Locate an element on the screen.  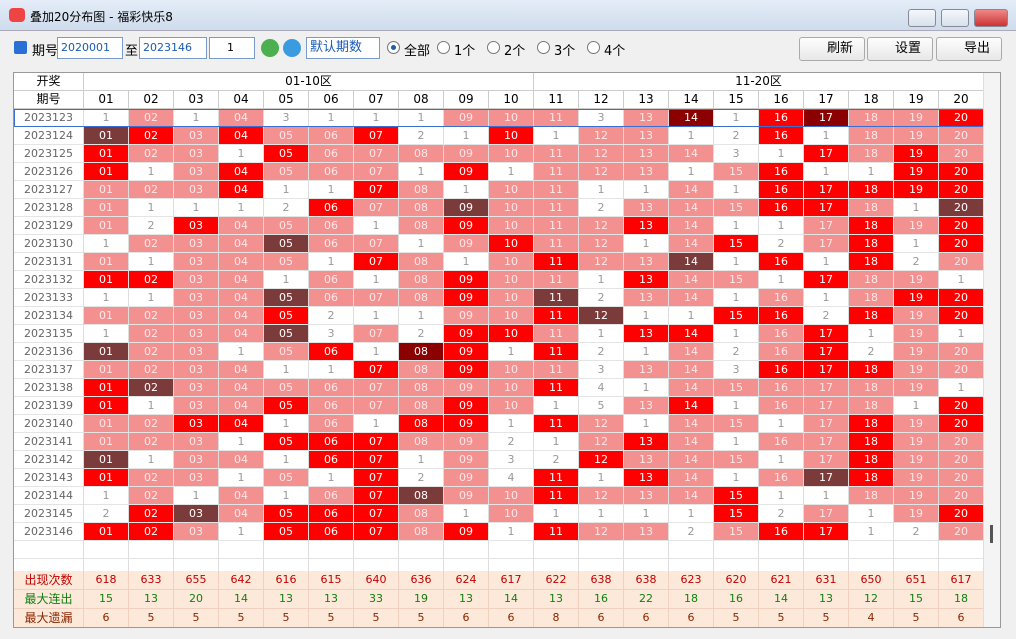
number-cell: 4 is located at coordinates (601, 388).